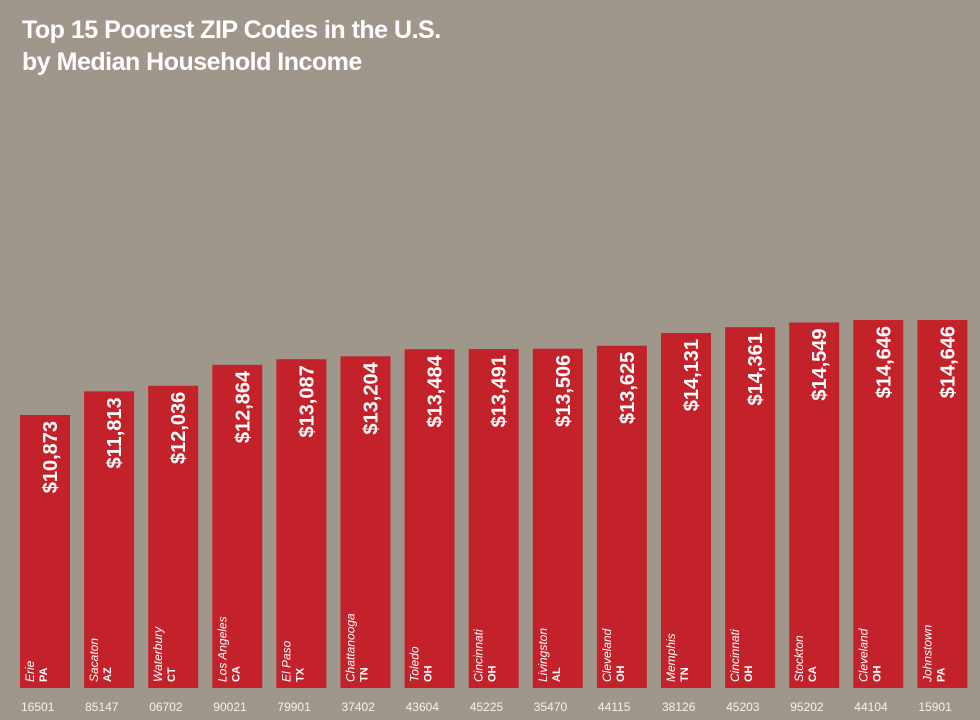 The height and width of the screenshot is (720, 980). What do you see at coordinates (294, 707) in the screenshot?
I see `zip-code-label: 79901` at bounding box center [294, 707].